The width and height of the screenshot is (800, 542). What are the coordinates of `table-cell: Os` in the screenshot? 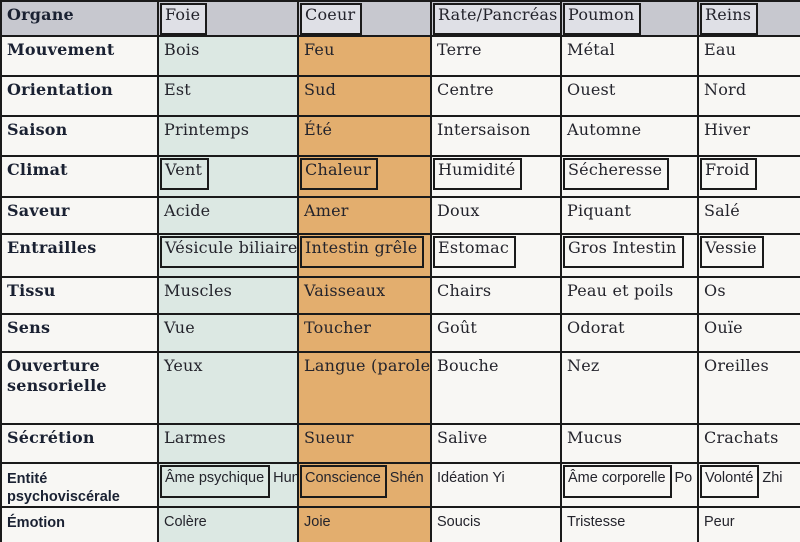 It's located at (748, 296).